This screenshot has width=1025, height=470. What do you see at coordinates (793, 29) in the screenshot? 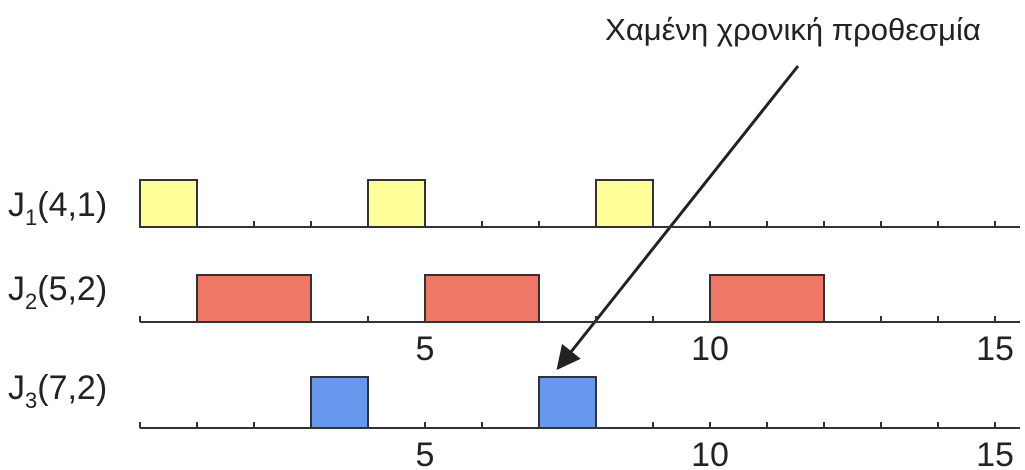
I see `missed-deadline-annotation: Χαμένη χρονική προθεσμία` at bounding box center [793, 29].